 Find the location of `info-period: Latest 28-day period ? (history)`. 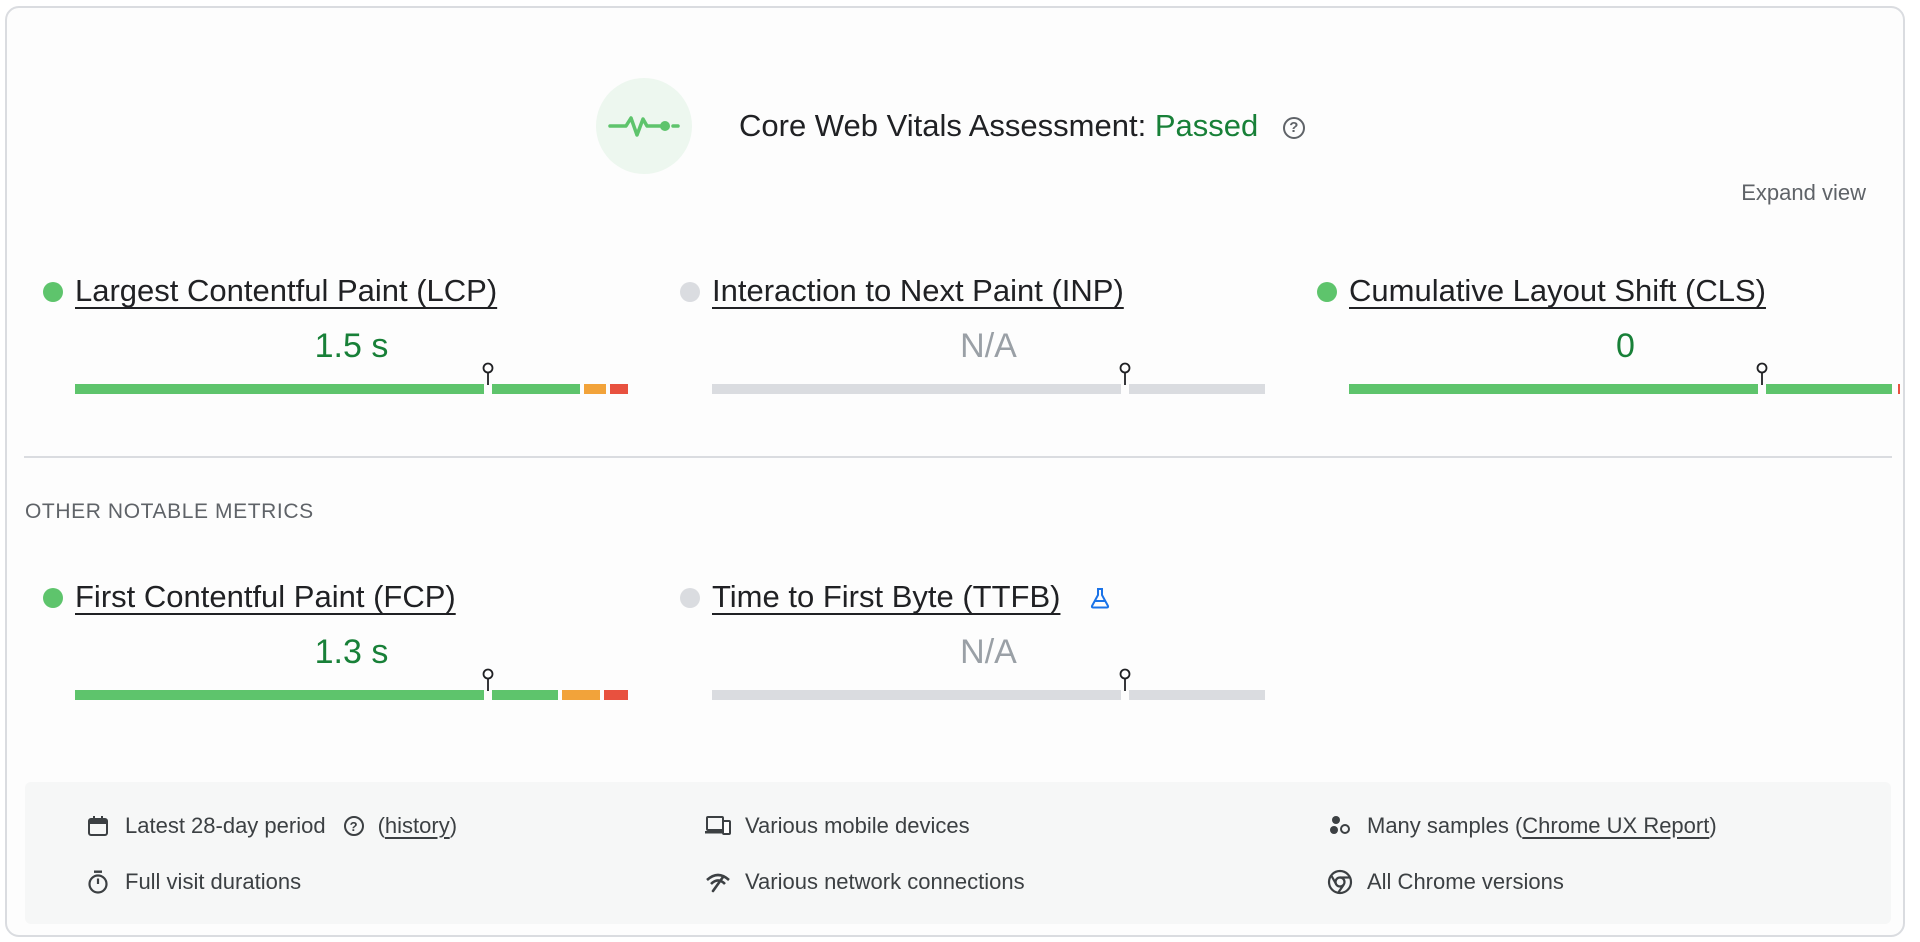

info-period: Latest 28-day period ? (history) is located at coordinates (270, 826).